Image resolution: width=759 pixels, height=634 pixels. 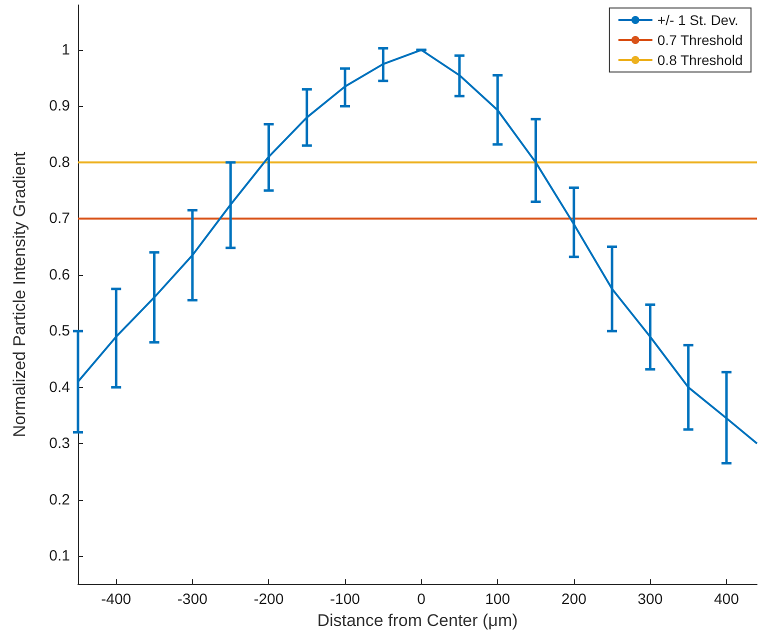 I want to click on y-tick-label: 0.4, so click(x=59, y=387).